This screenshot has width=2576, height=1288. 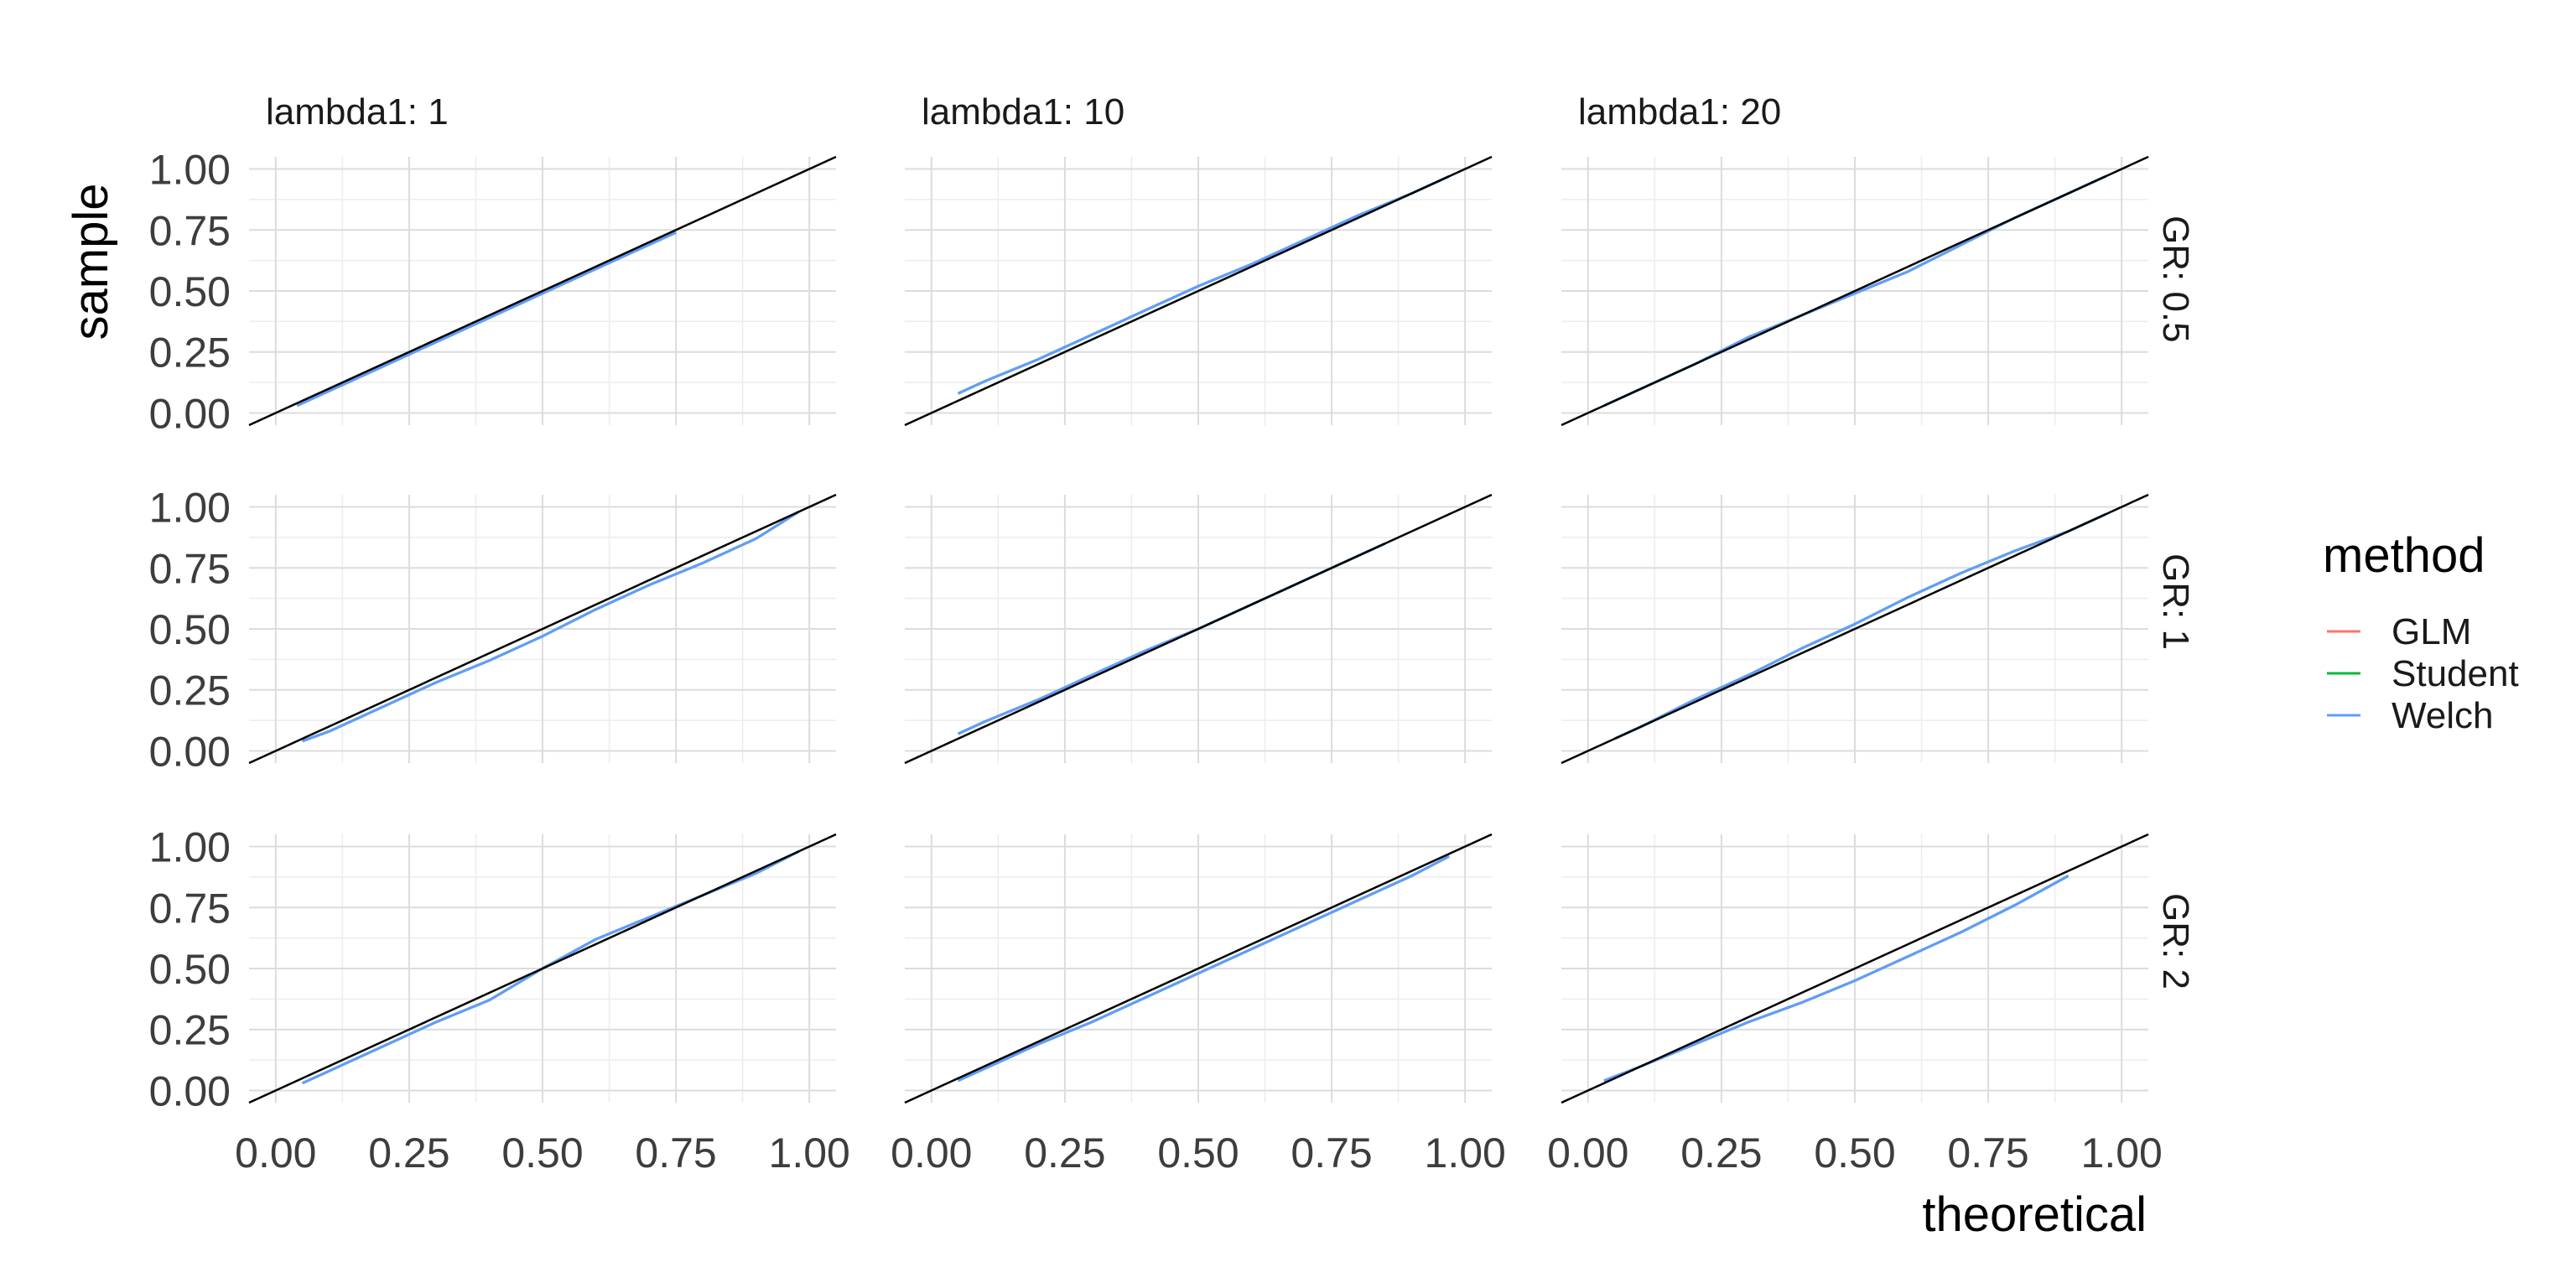 What do you see at coordinates (2175, 279) in the screenshot?
I see `facet-row-label: GR: 0.5` at bounding box center [2175, 279].